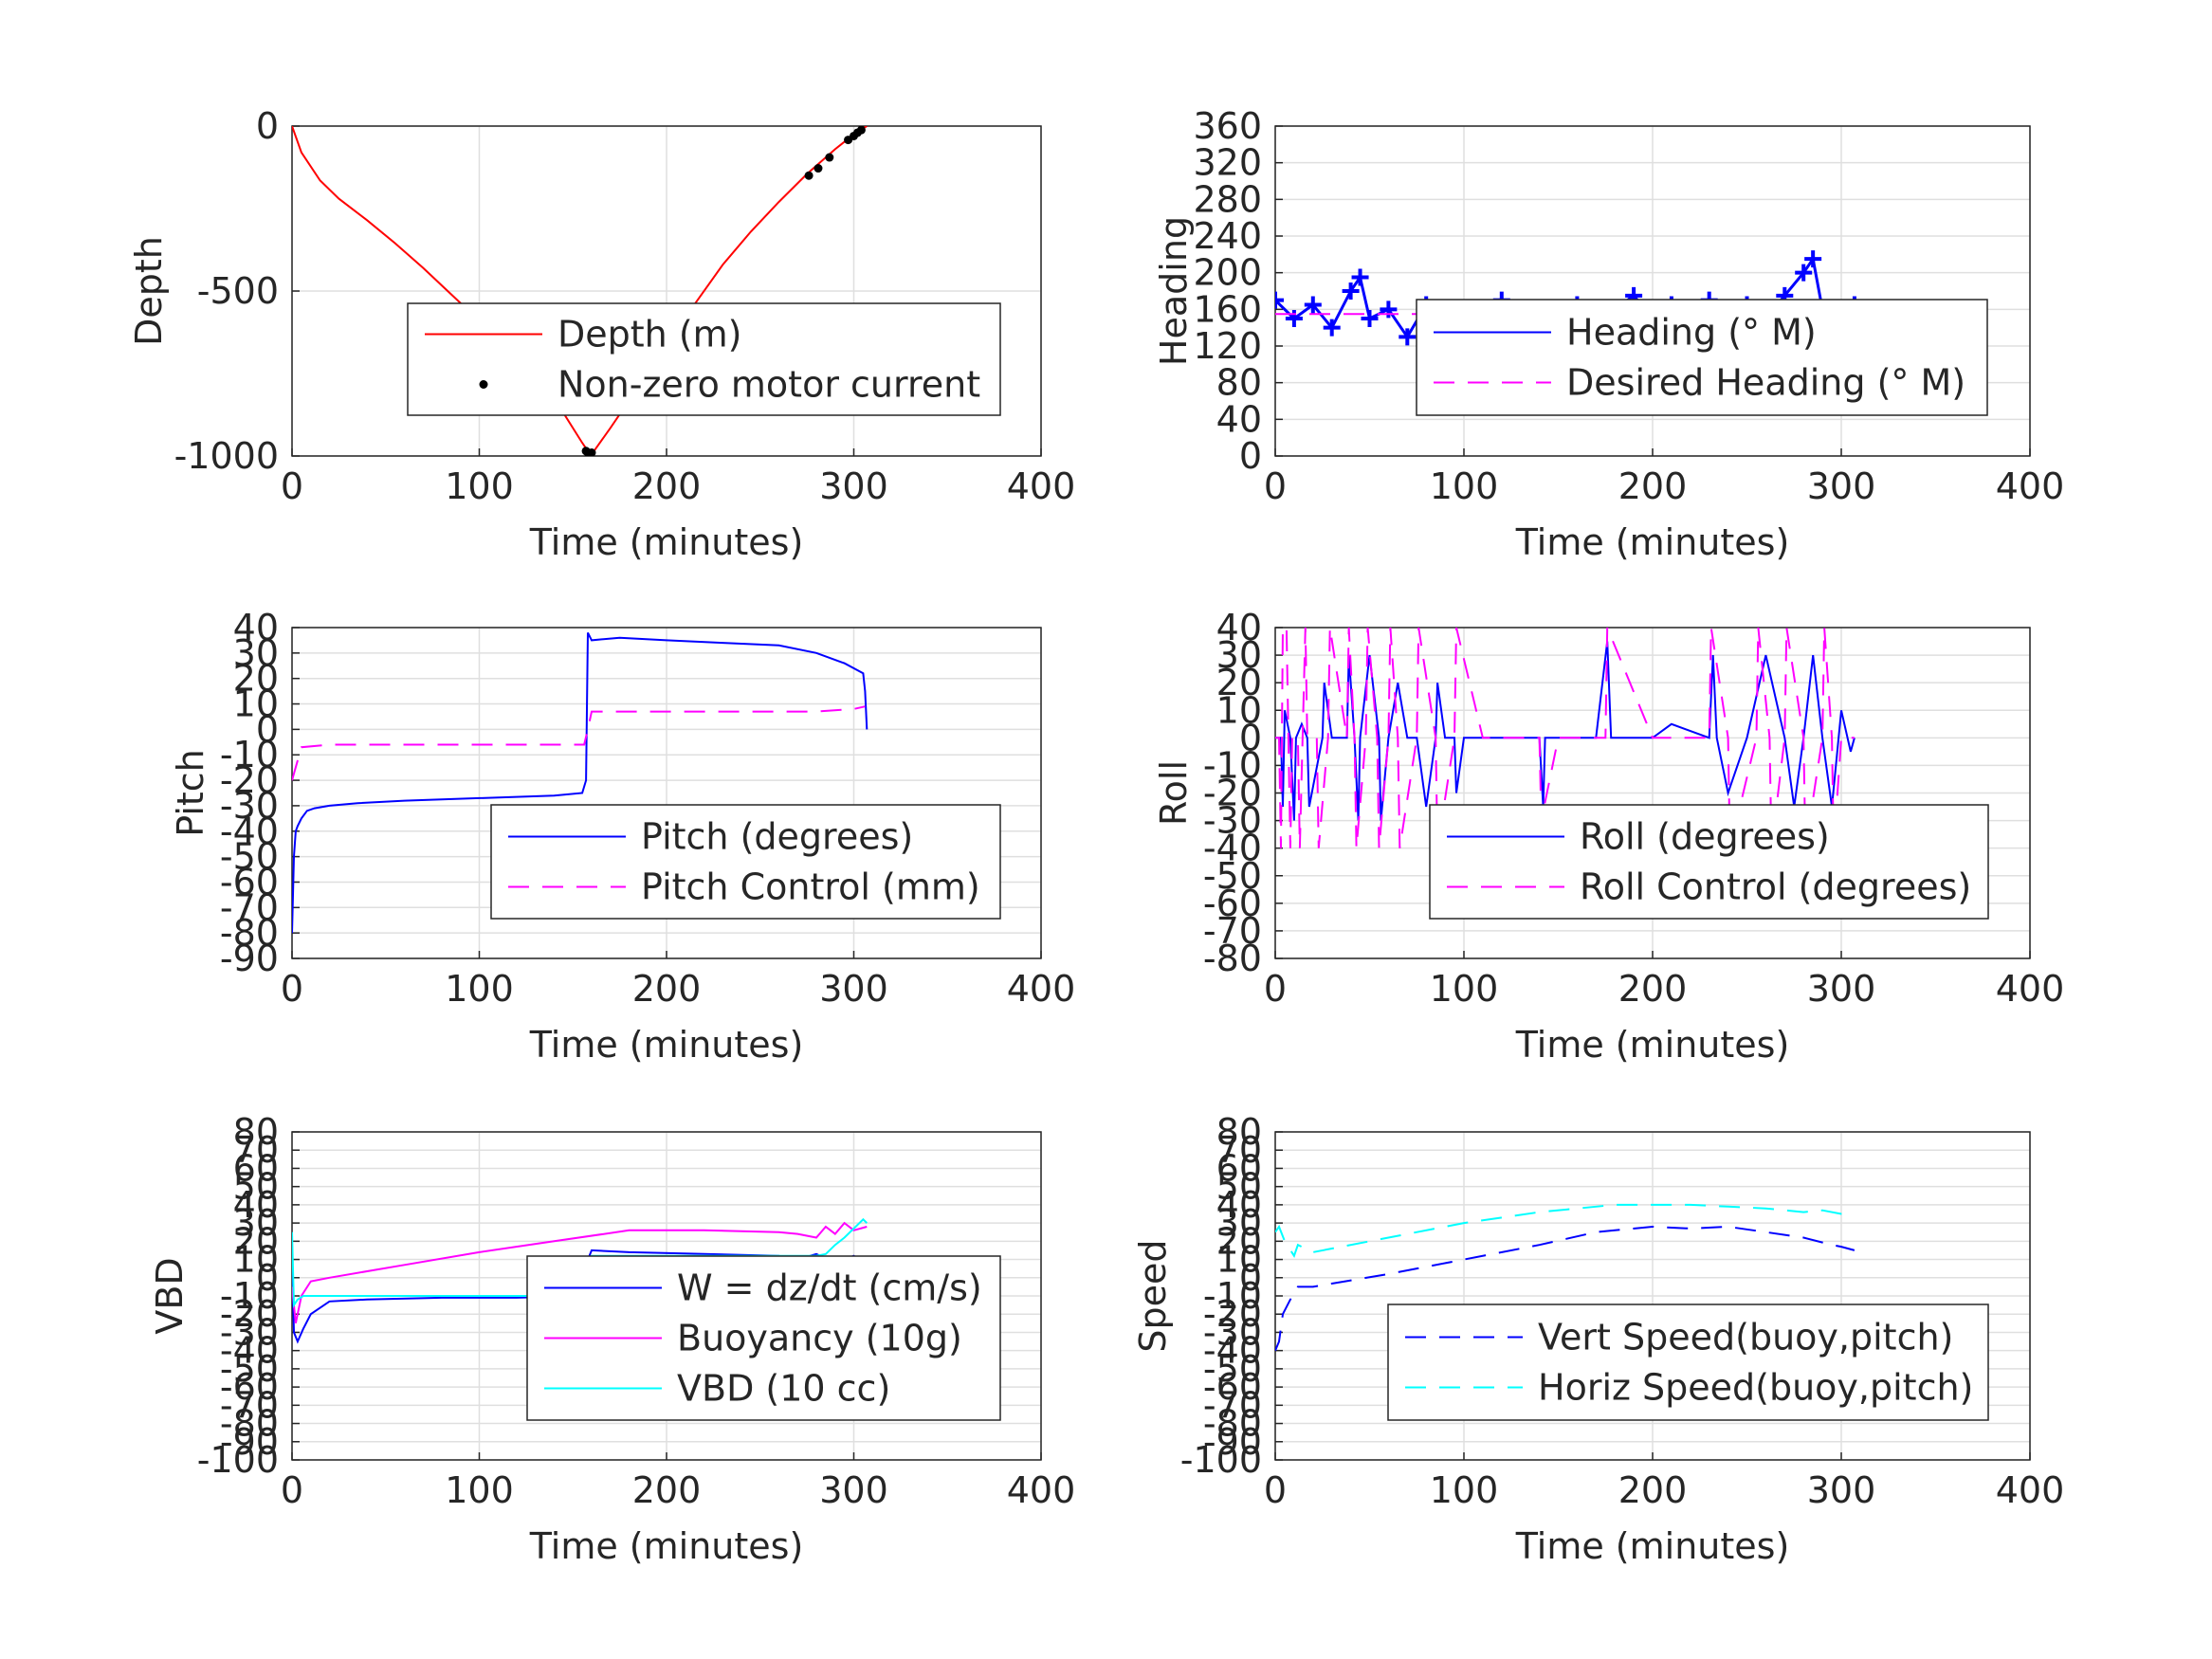  What do you see at coordinates (1765, 383) in the screenshot?
I see `legend-entry-label: Desired Heading (° M)` at bounding box center [1765, 383].